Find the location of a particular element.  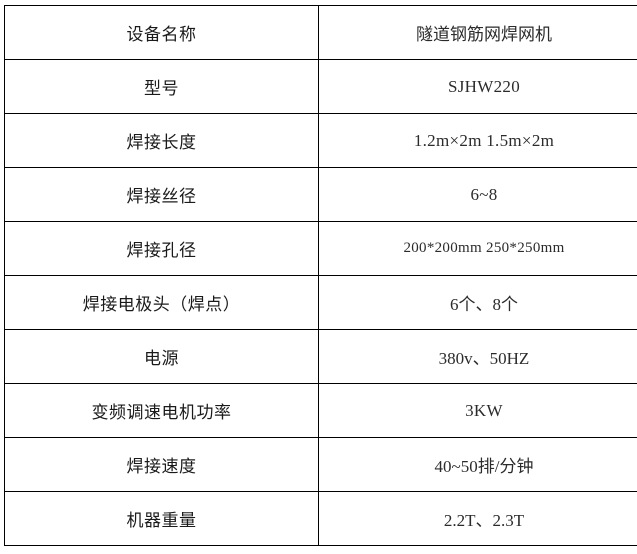

param-value-cell: 2.2T、2.3T is located at coordinates (477, 518).